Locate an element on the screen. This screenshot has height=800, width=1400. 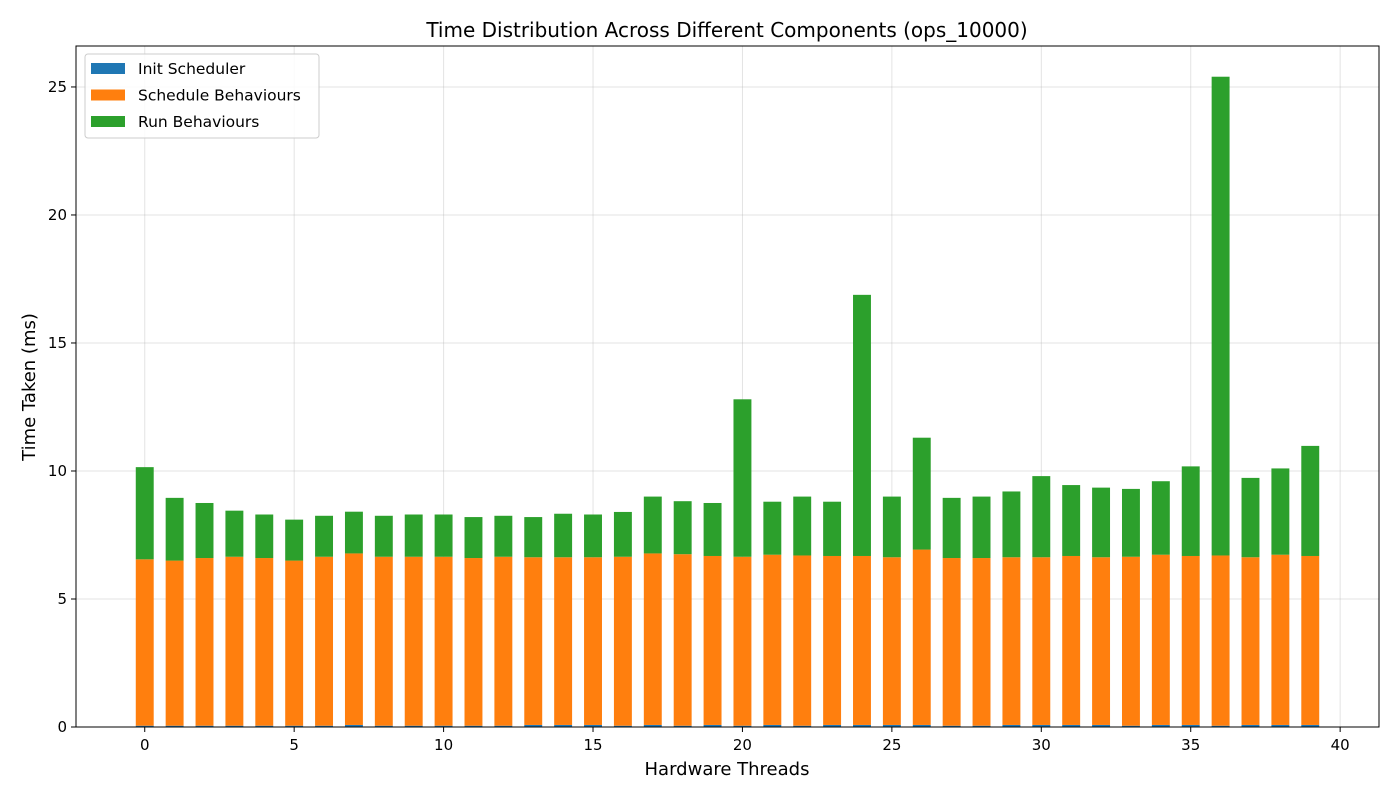
y-tick-label: 20 is located at coordinates (57, 215).